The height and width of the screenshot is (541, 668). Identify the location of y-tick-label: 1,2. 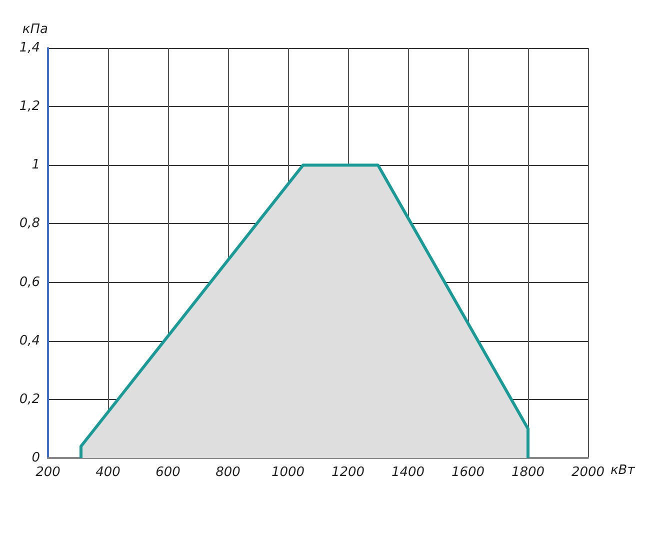
(29, 106).